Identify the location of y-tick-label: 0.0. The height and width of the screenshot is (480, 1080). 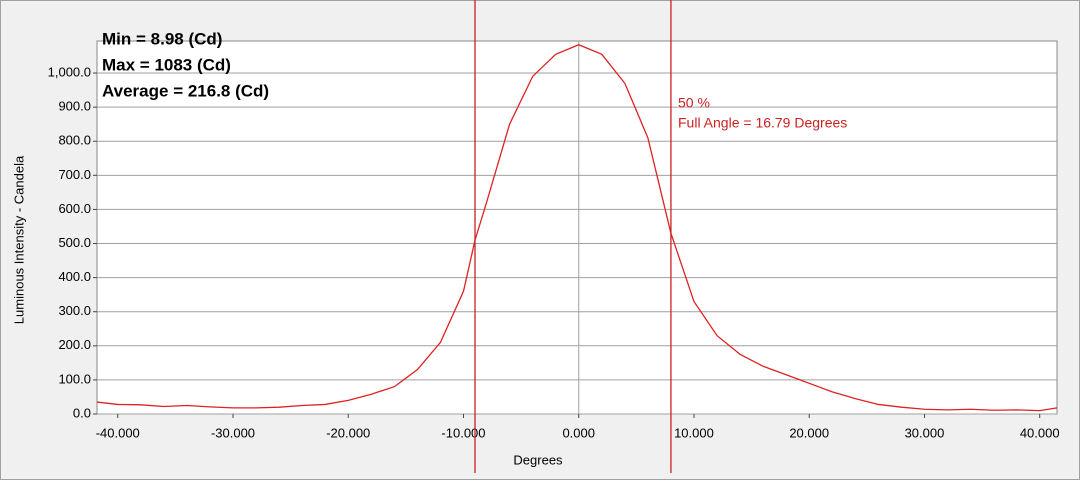
(82, 412).